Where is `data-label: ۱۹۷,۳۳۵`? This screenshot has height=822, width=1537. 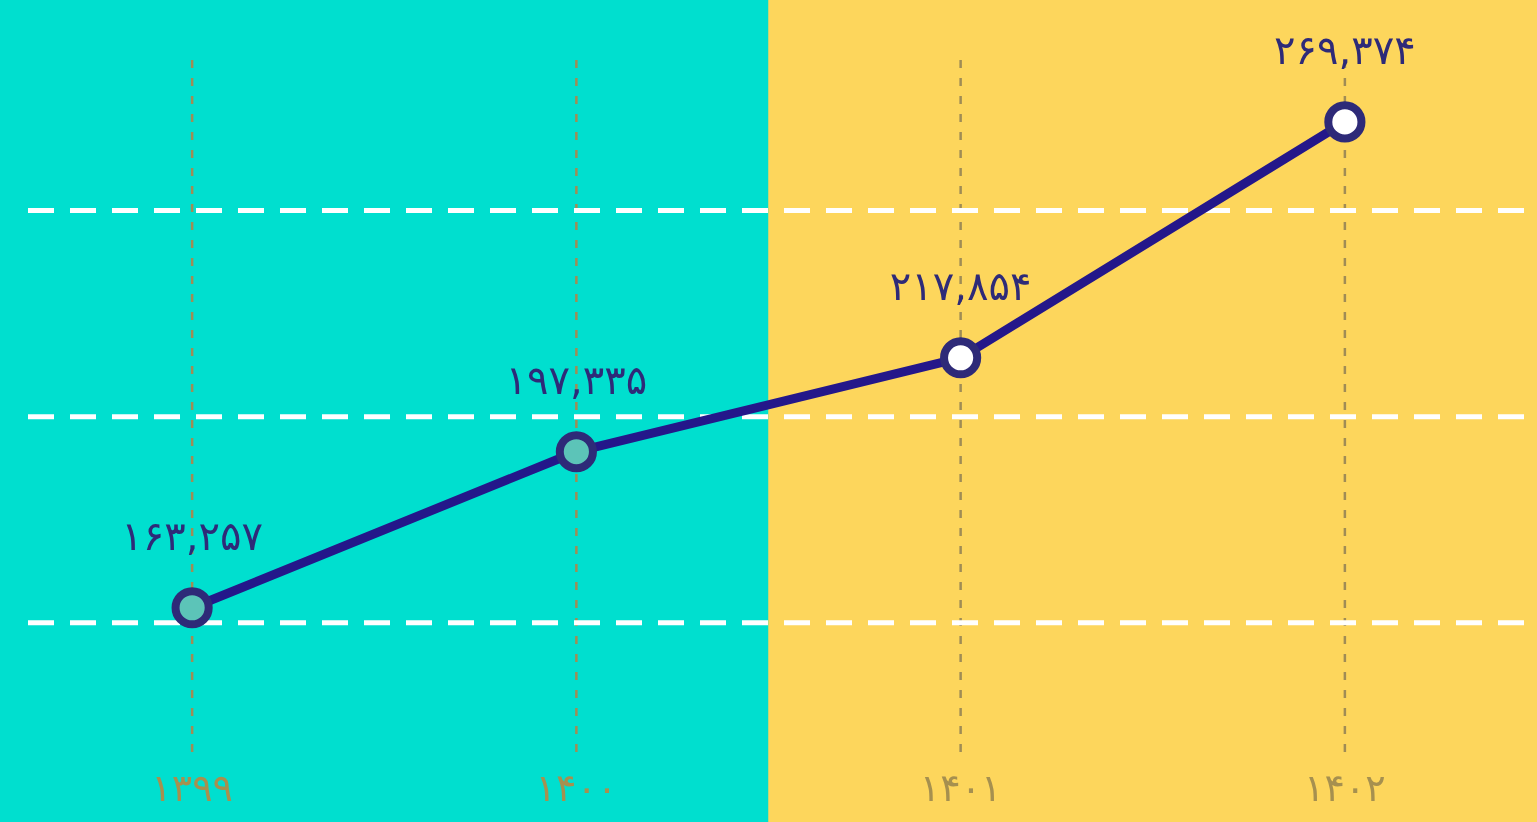
data-label: ۱۹۷,۳۳۵ is located at coordinates (576, 379).